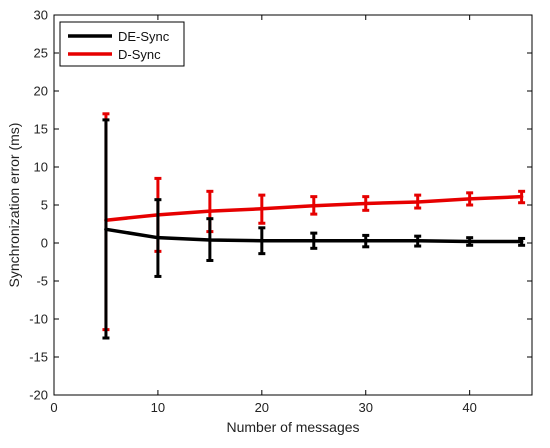 This screenshot has height=448, width=550. Describe the element at coordinates (41, 129) in the screenshot. I see `y-tick-label: 15` at that location.